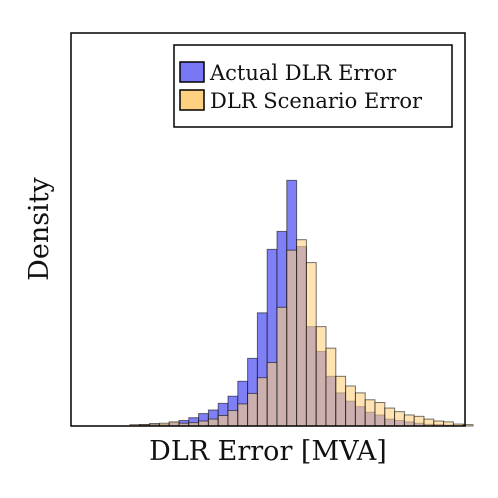 The width and height of the screenshot is (498, 498). Describe the element at coordinates (303, 73) in the screenshot. I see `legend-label-actual: Actual DLR Error` at that location.